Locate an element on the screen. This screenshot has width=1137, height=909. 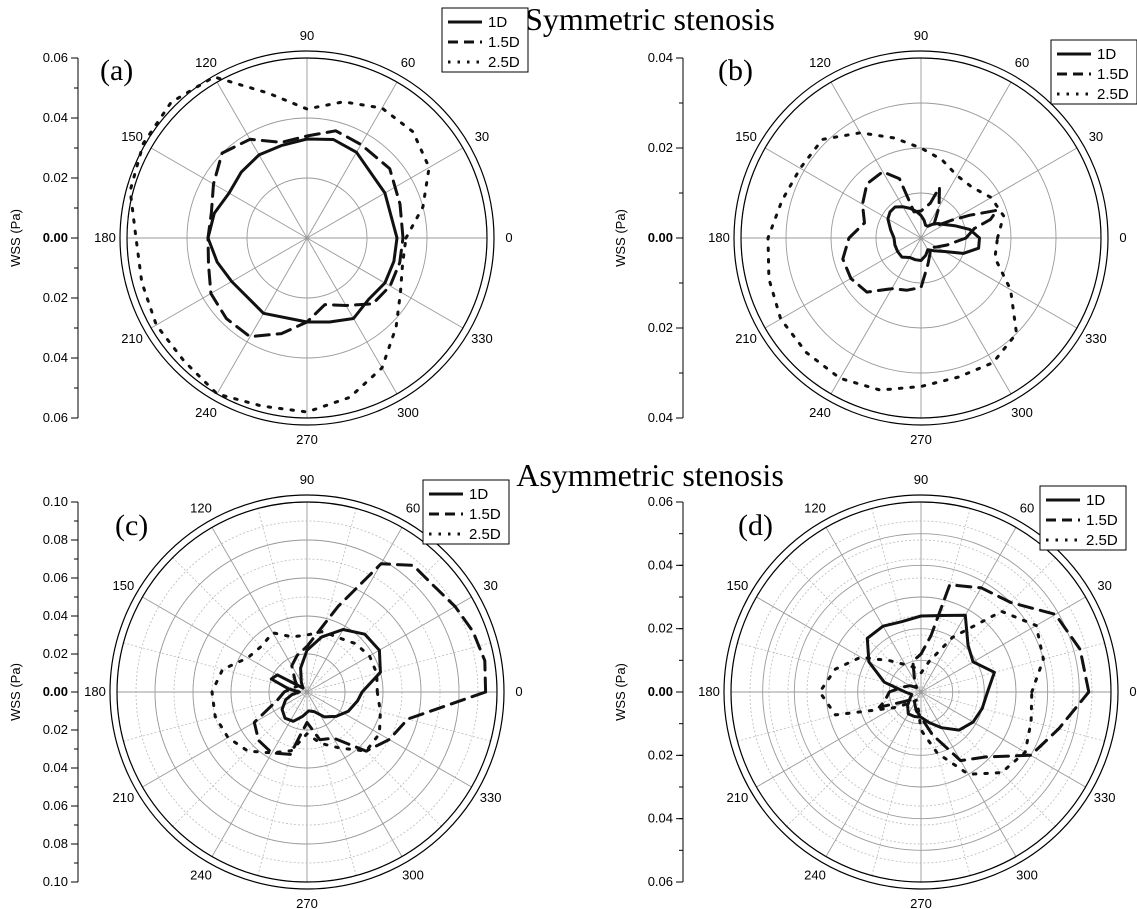
angle-tick-label: 180 is located at coordinates (95, 691).